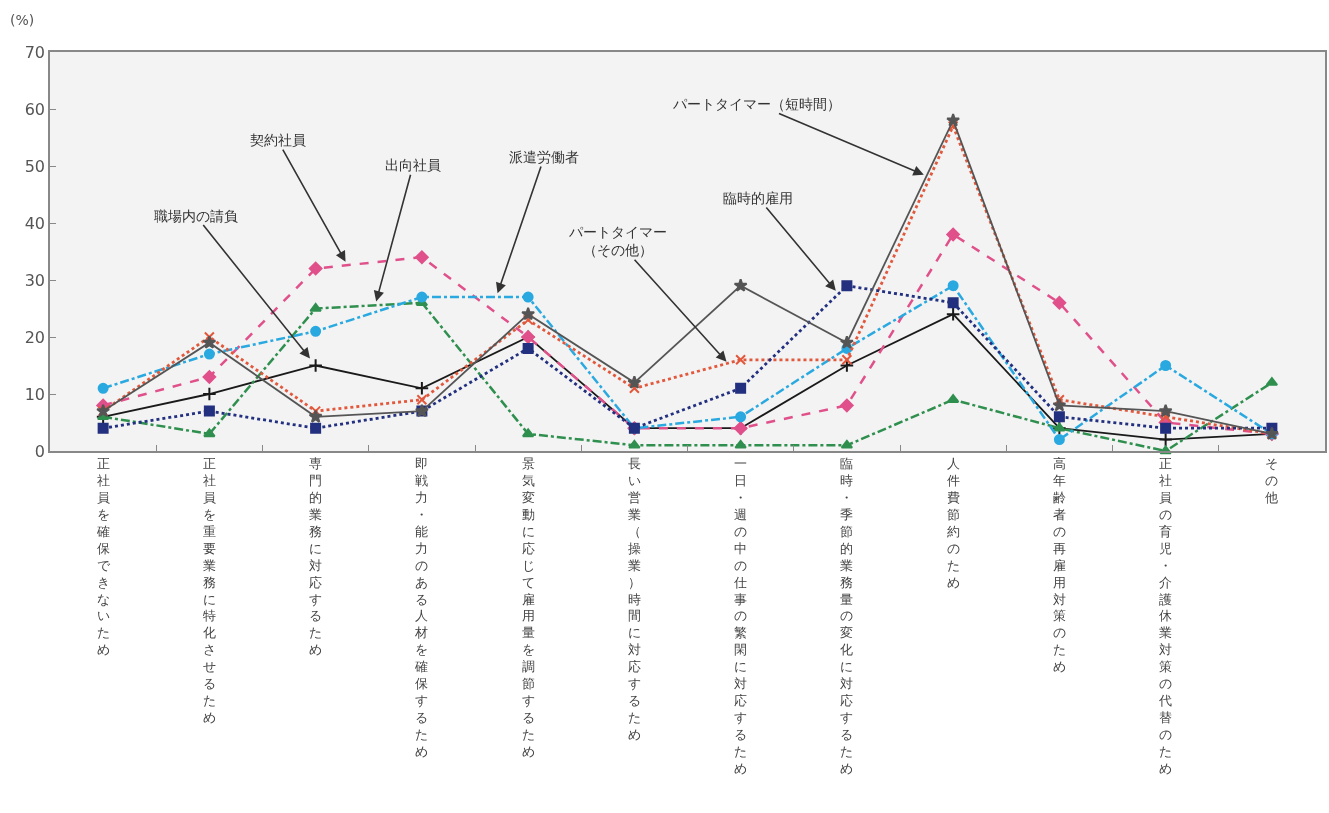 Image resolution: width=1329 pixels, height=813 pixels. I want to click on y-axis-title: (%), so click(22, 20).